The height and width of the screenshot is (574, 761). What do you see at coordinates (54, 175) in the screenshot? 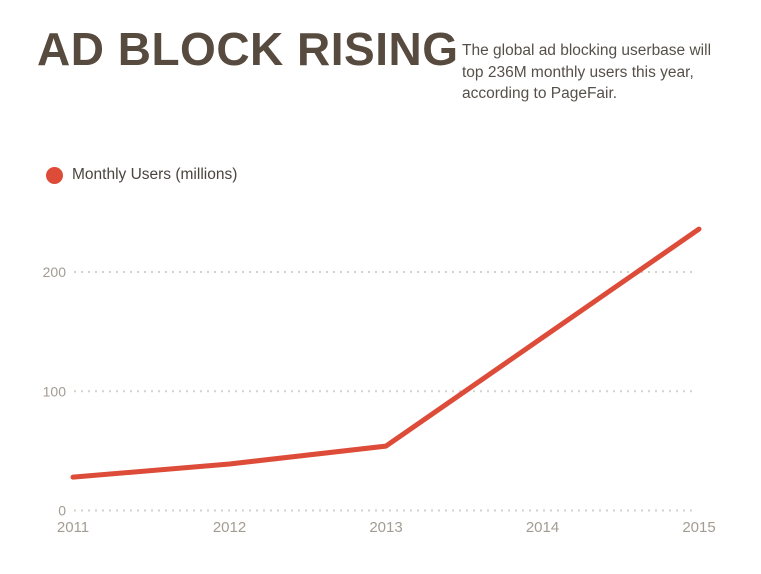
I see `legend-marker-icon` at bounding box center [54, 175].